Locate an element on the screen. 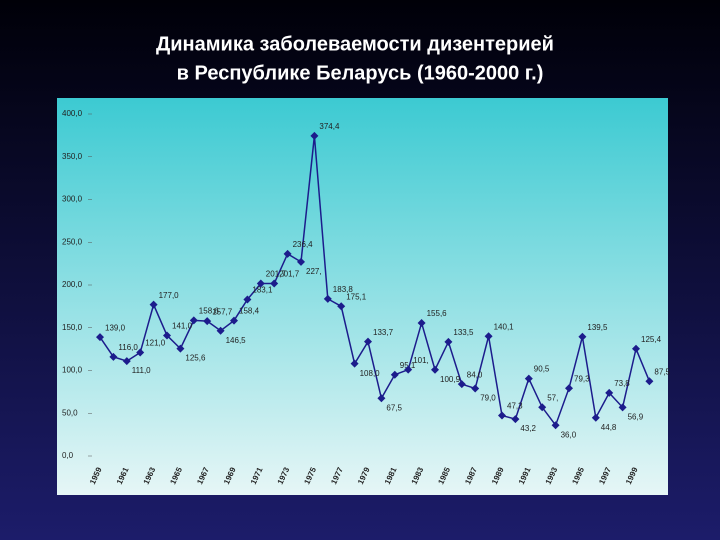 This screenshot has width=720, height=545. value-label: 90,5 is located at coordinates (542, 369).